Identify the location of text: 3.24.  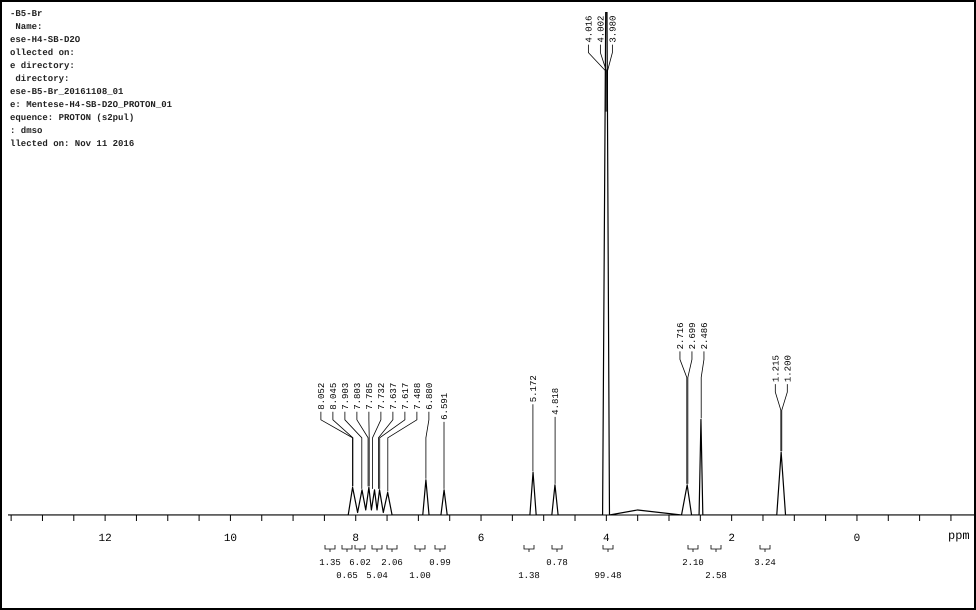
(765, 563).